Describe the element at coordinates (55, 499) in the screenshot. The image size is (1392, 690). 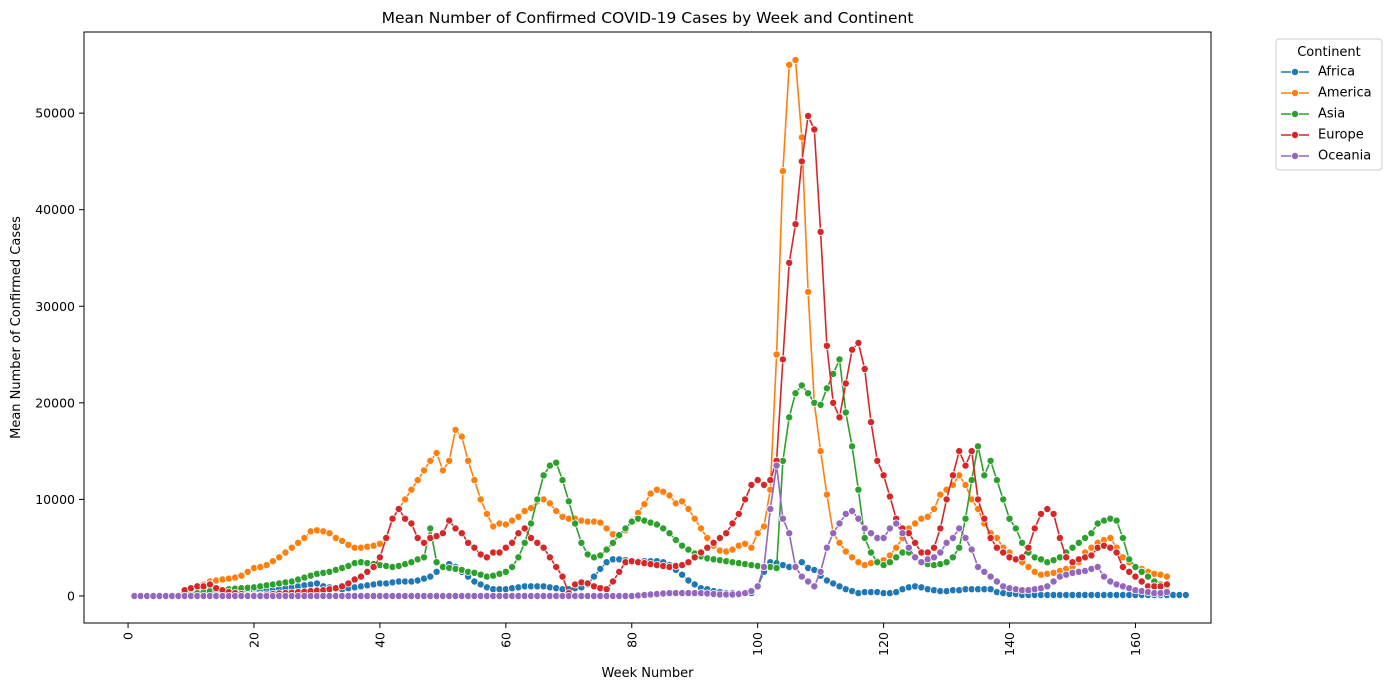
I see `y-tick-label: 10000` at that location.